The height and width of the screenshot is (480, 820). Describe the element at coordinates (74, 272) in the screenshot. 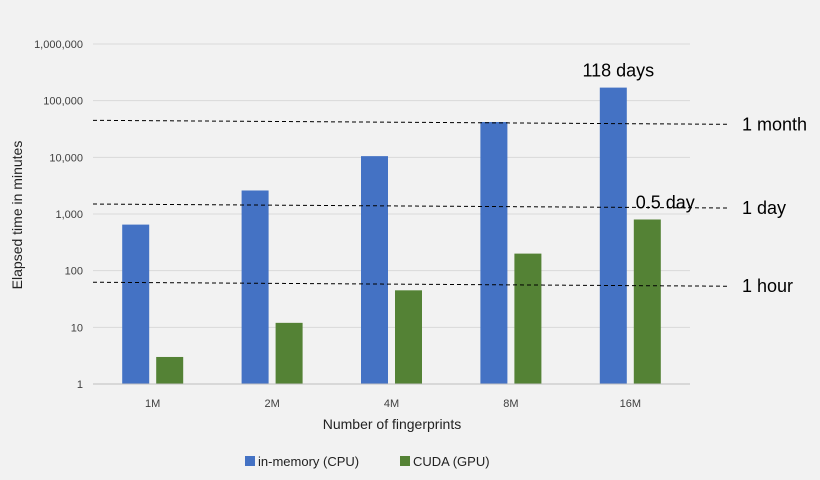

I see `y-tick-label: 100` at that location.